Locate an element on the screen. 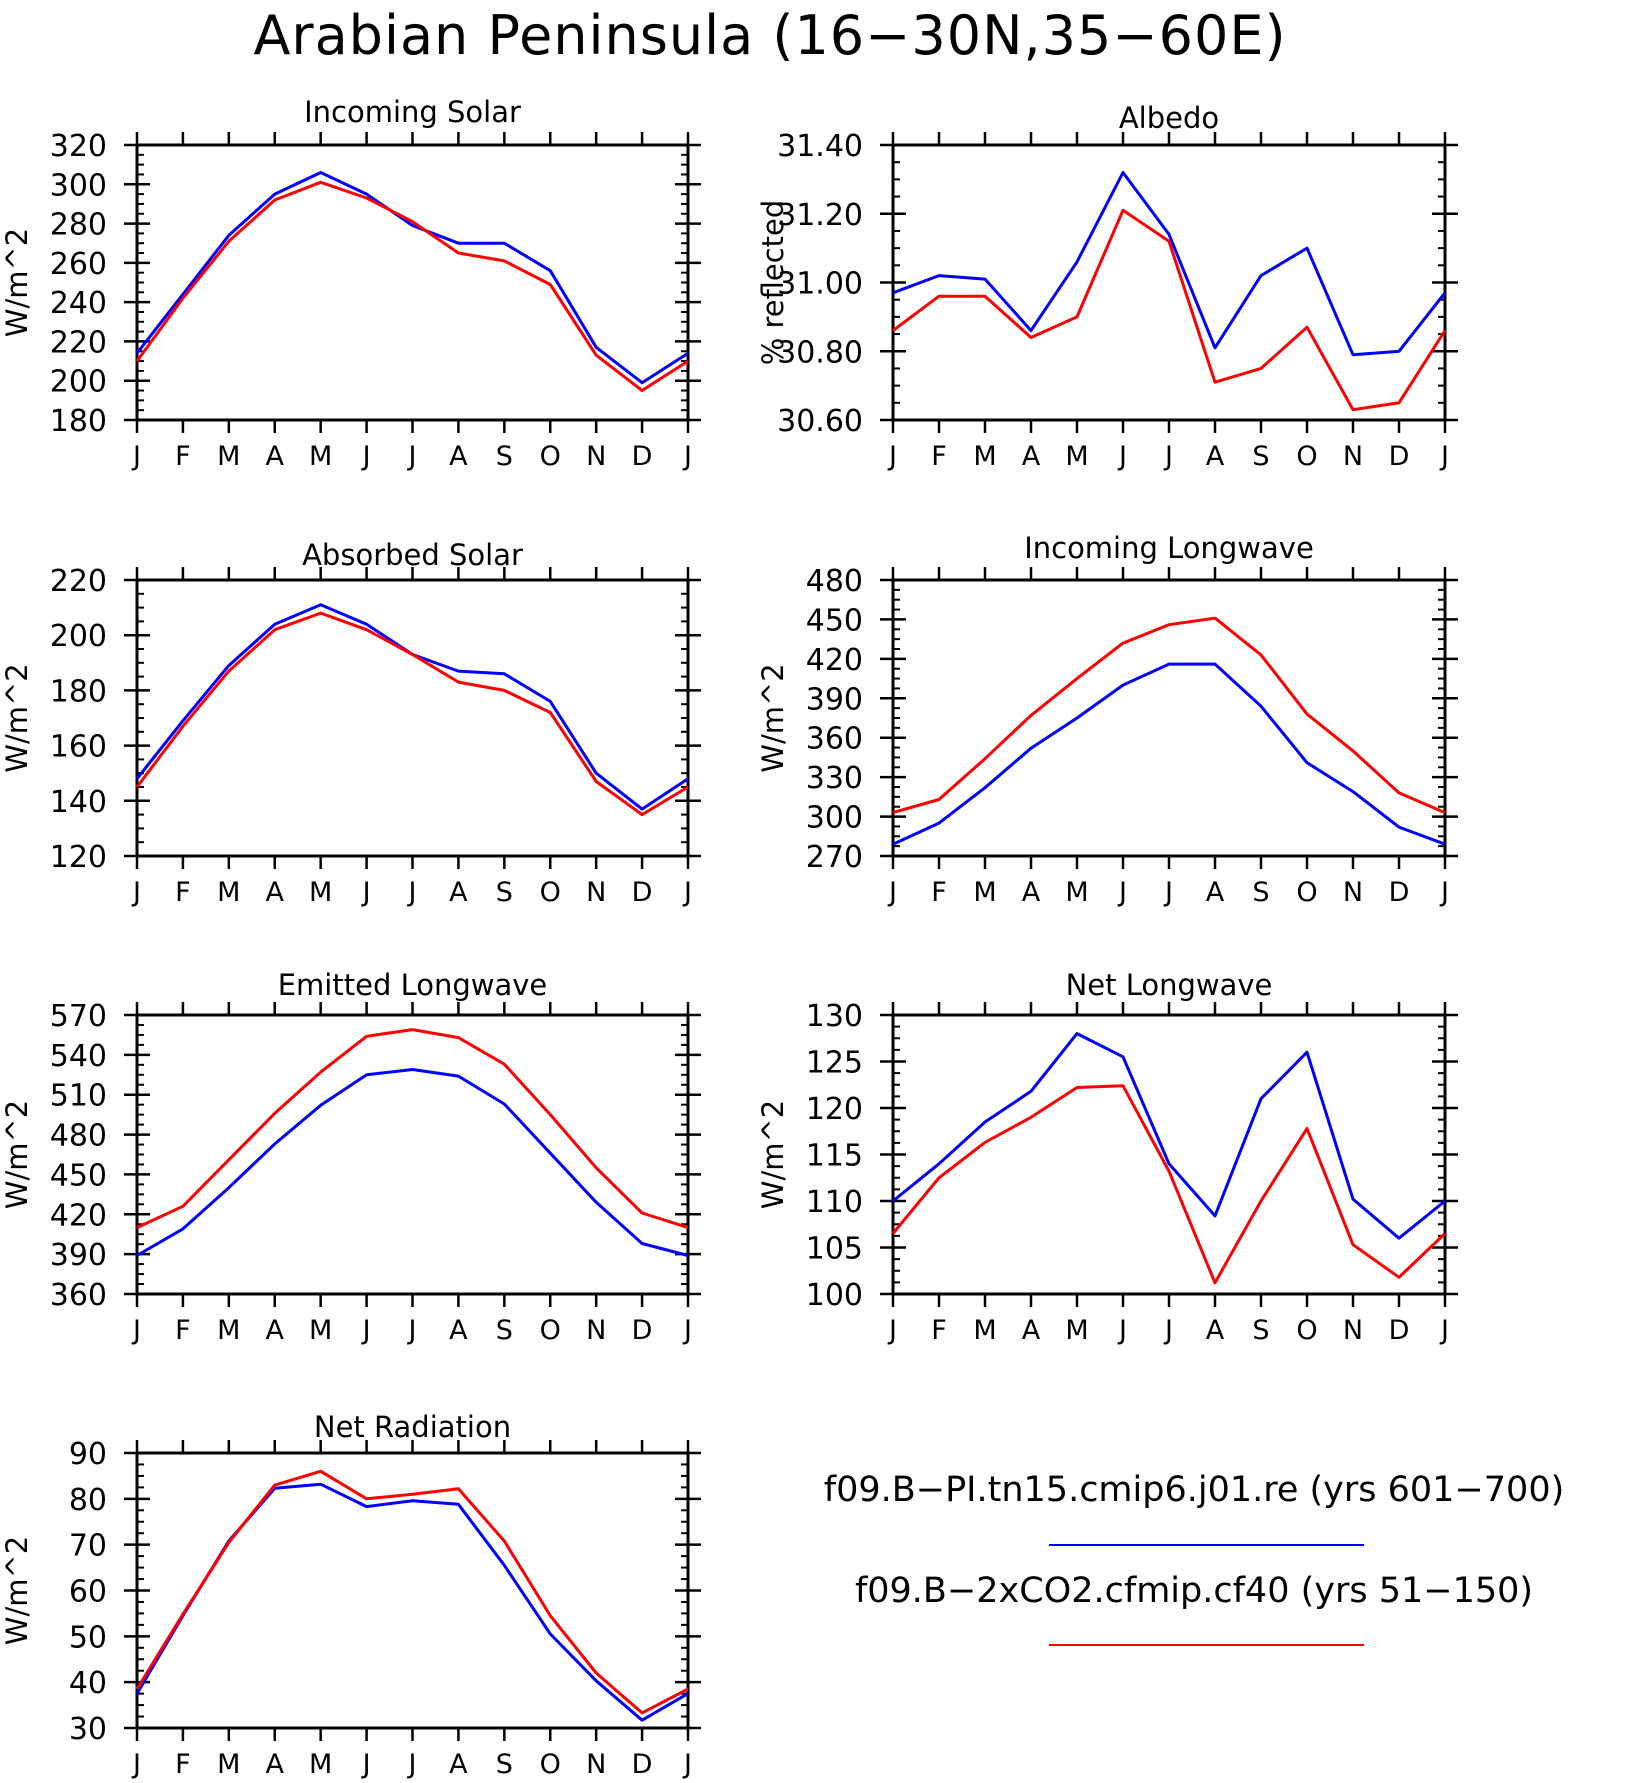 Image resolution: width=1648 pixels, height=1783 pixels. panel-title: Net Radiation is located at coordinates (412, 1427).